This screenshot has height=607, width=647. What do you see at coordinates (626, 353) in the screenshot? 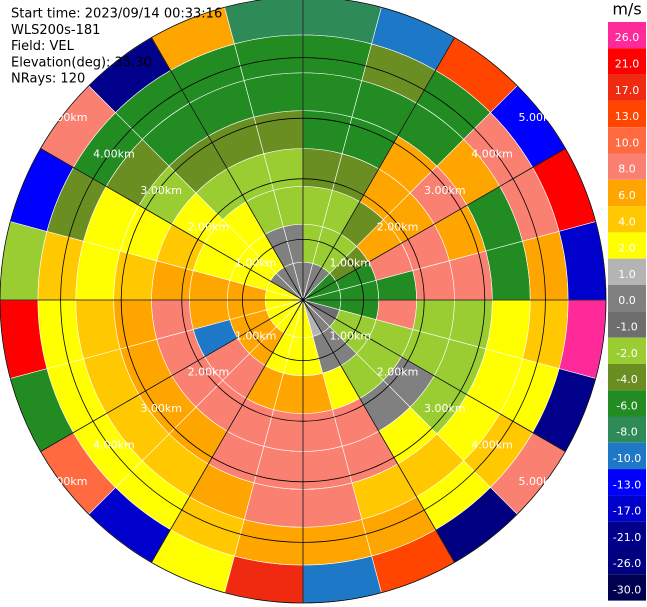
I see `colorbar-label: -2.0` at bounding box center [626, 353].